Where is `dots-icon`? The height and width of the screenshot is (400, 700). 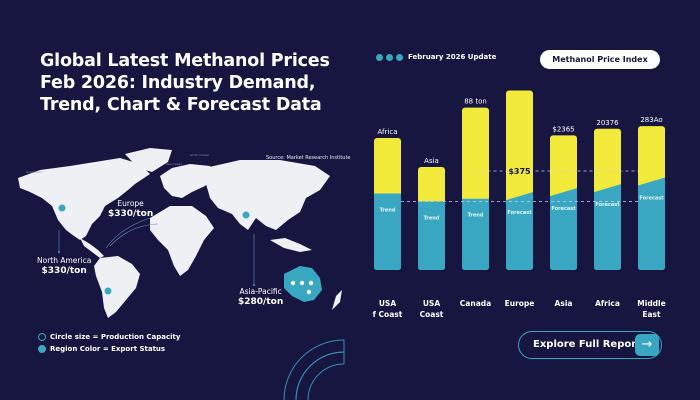 dots-icon is located at coordinates (389, 57).